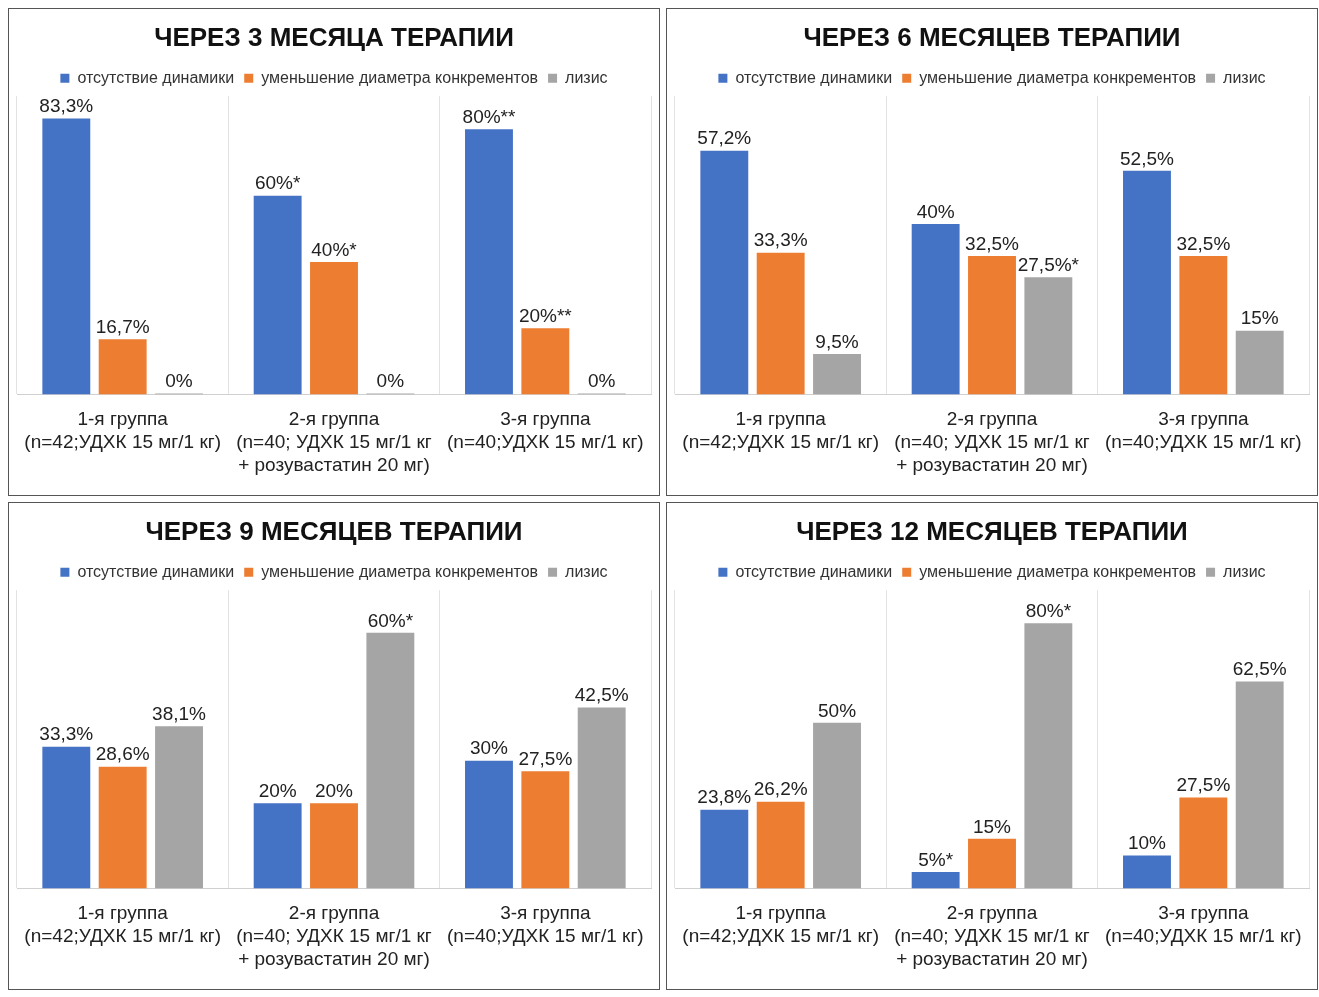 The height and width of the screenshot is (997, 1319). Describe the element at coordinates (1147, 158) in the screenshot. I see `data-label: 52,5%` at that location.